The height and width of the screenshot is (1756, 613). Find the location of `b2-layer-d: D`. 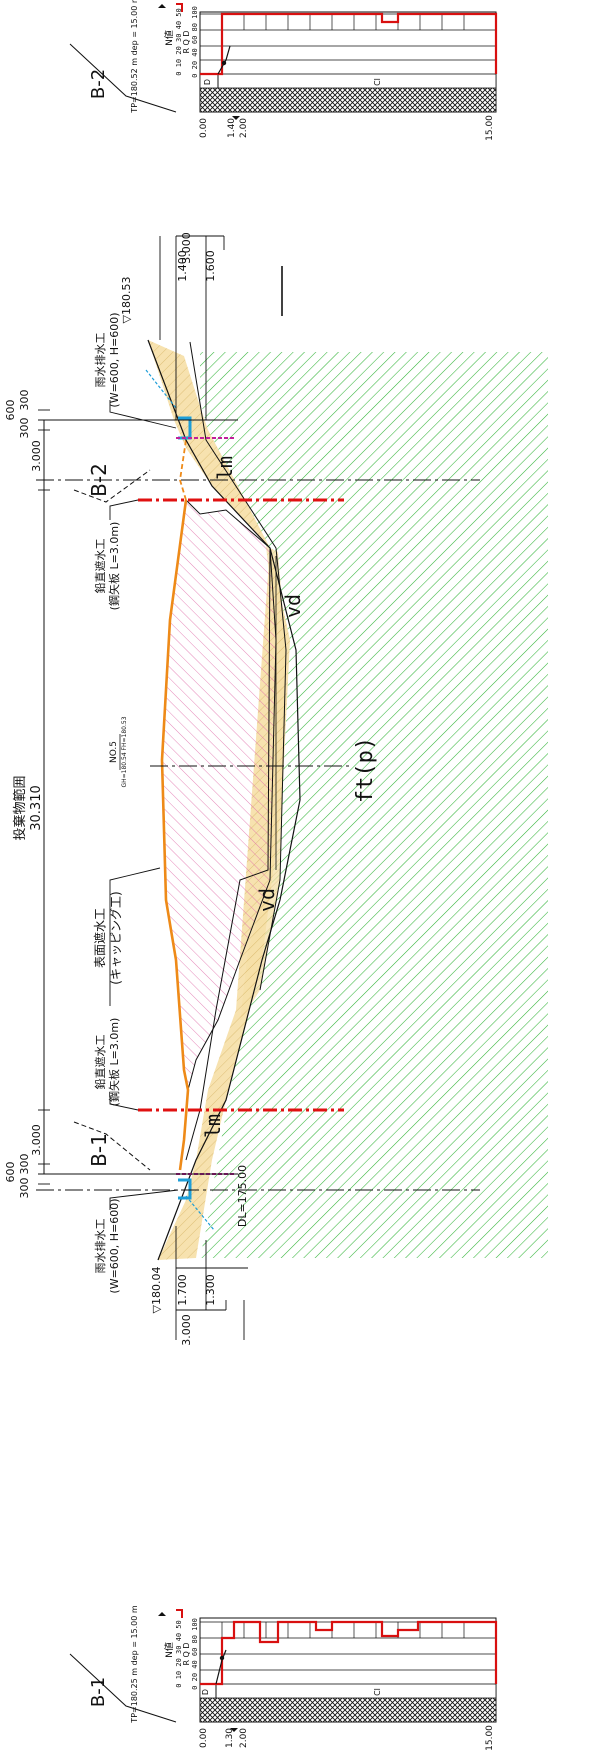

b2-layer-d: D is located at coordinates (207, 82).